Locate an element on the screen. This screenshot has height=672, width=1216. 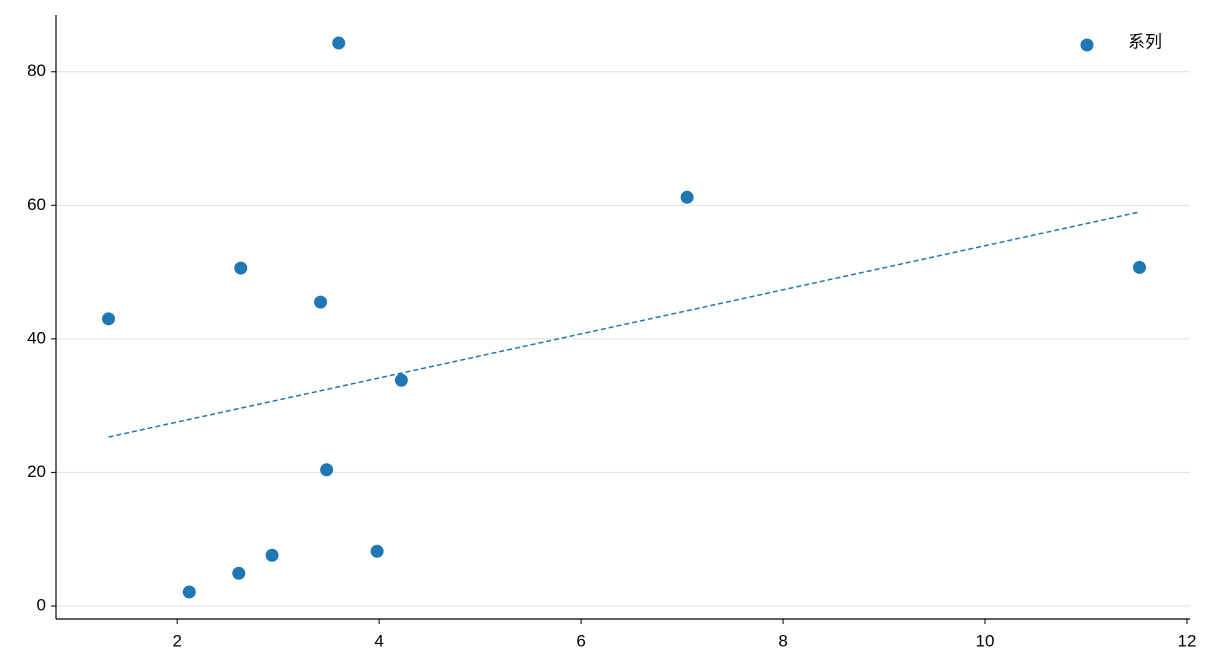
y-tick-label: 0 is located at coordinates (41, 604).